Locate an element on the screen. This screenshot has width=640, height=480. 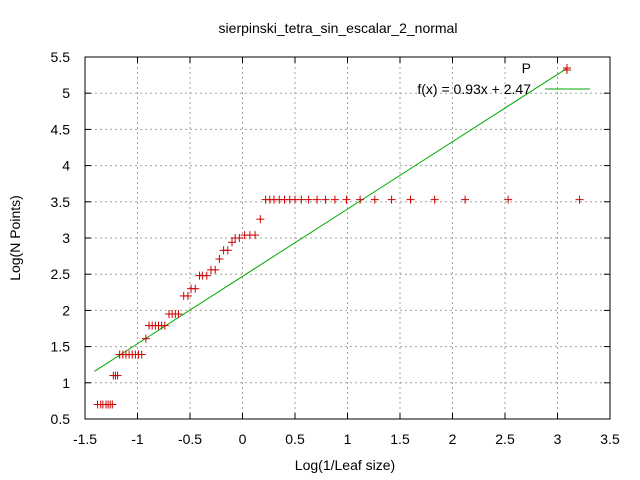
y-tick-label: 4 is located at coordinates (66, 166).